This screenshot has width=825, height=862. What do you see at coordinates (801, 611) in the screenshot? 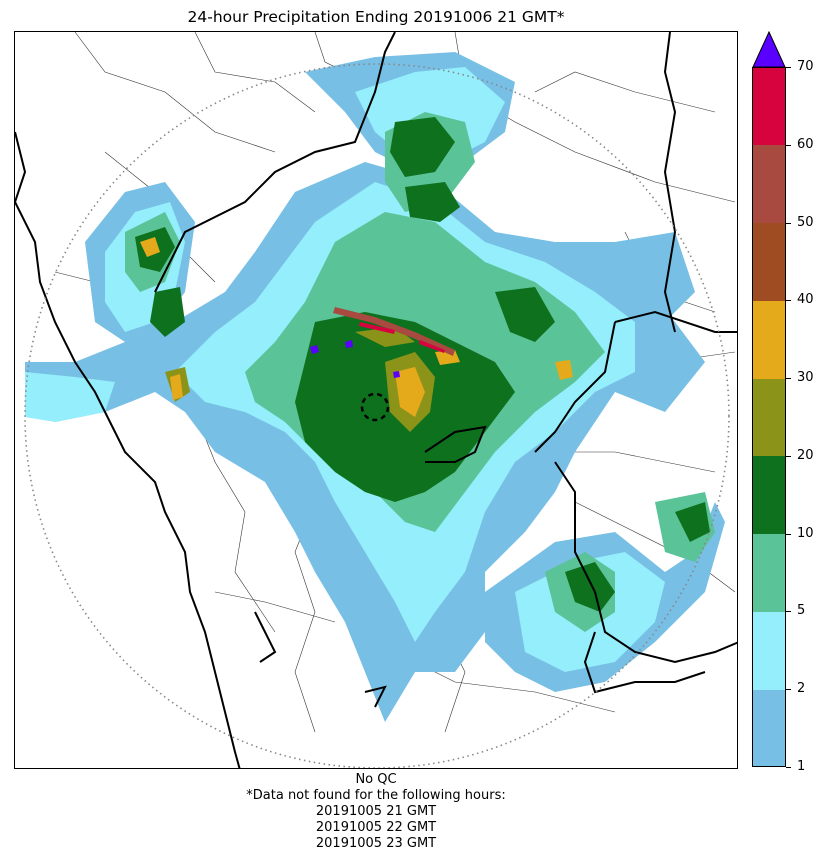
I see `colorbar-tick-label: 5` at bounding box center [801, 611].